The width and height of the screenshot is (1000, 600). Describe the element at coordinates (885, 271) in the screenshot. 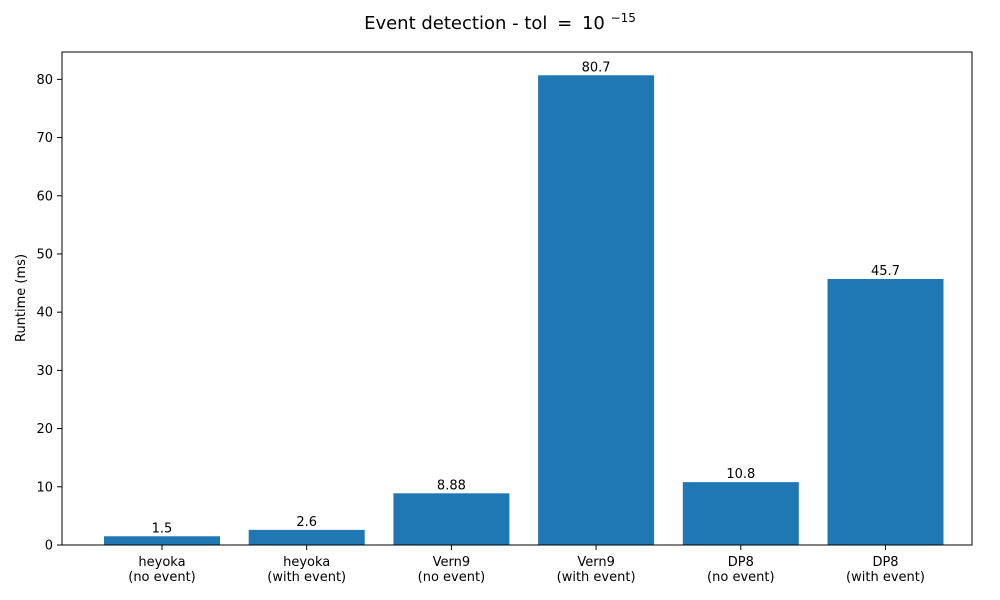

I see `bar-value-label: 45.7` at that location.